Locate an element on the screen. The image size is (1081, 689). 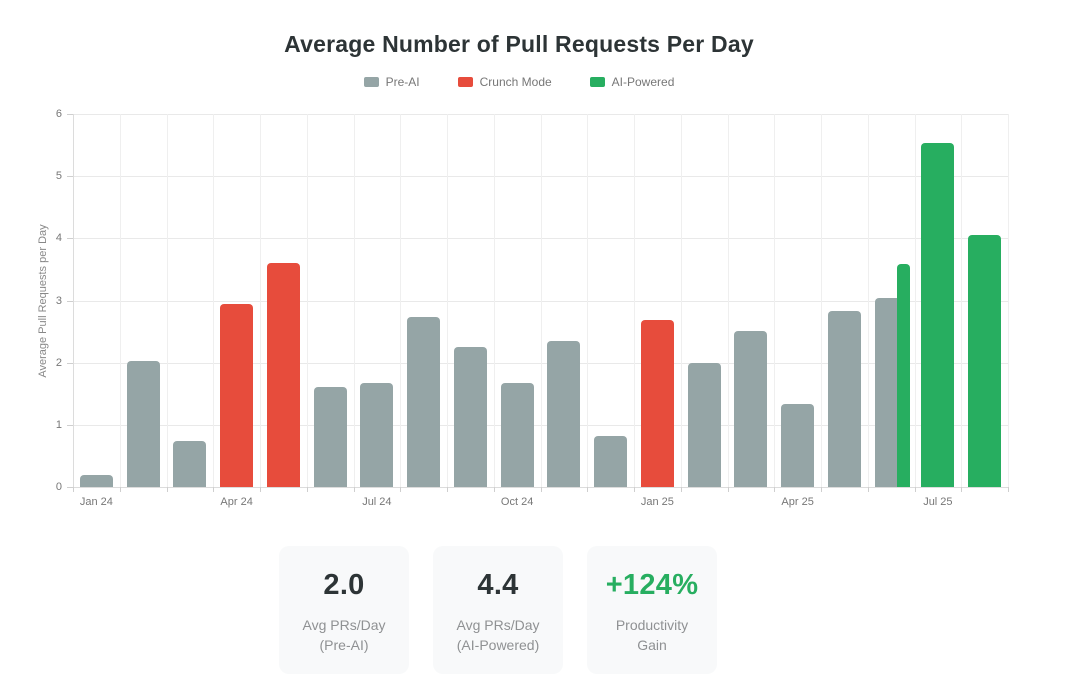
x-tick-label: Jul 24 is located at coordinates (377, 502).